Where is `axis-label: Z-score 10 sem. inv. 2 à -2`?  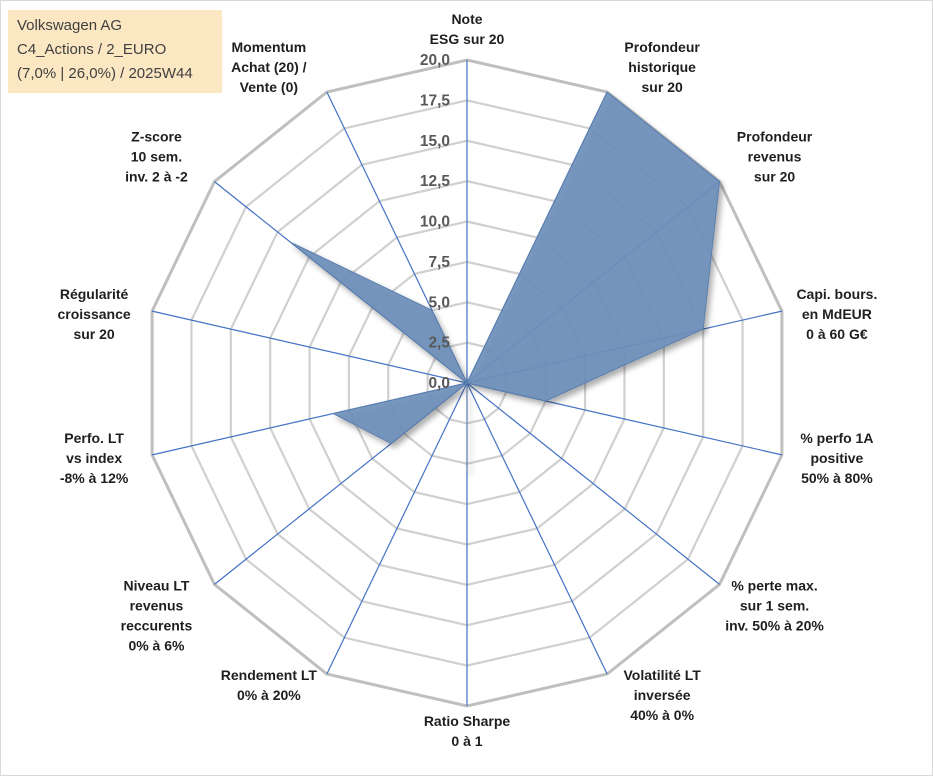 axis-label: Z-score 10 sem. inv. 2 à -2 is located at coordinates (156, 157).